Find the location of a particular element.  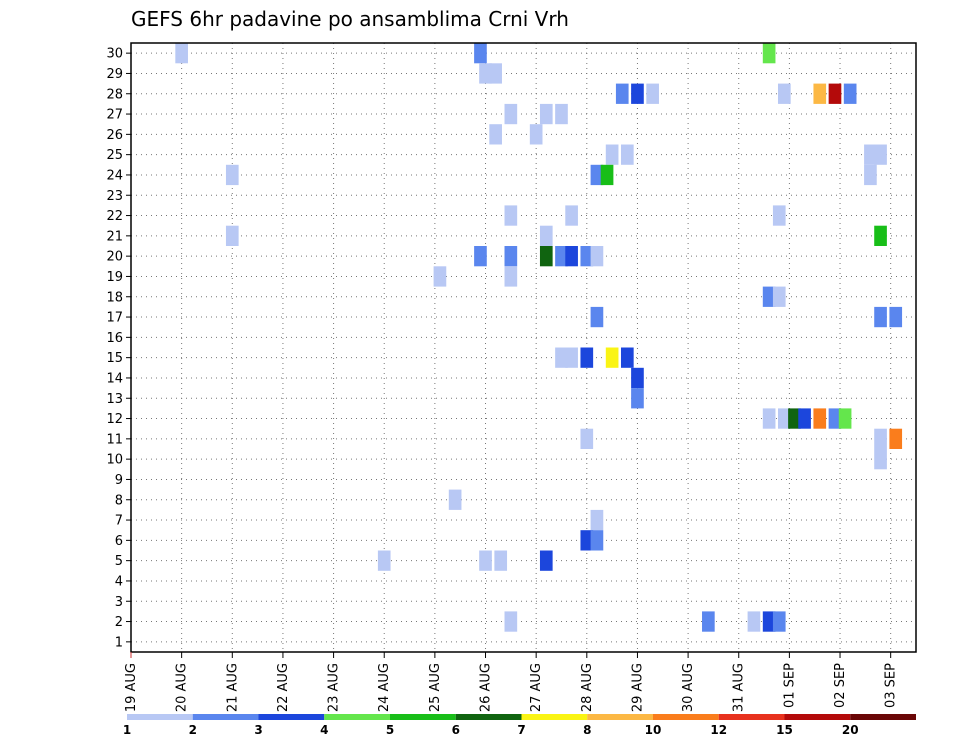

x-tick-label: 28 AUG is located at coordinates (587, 687).